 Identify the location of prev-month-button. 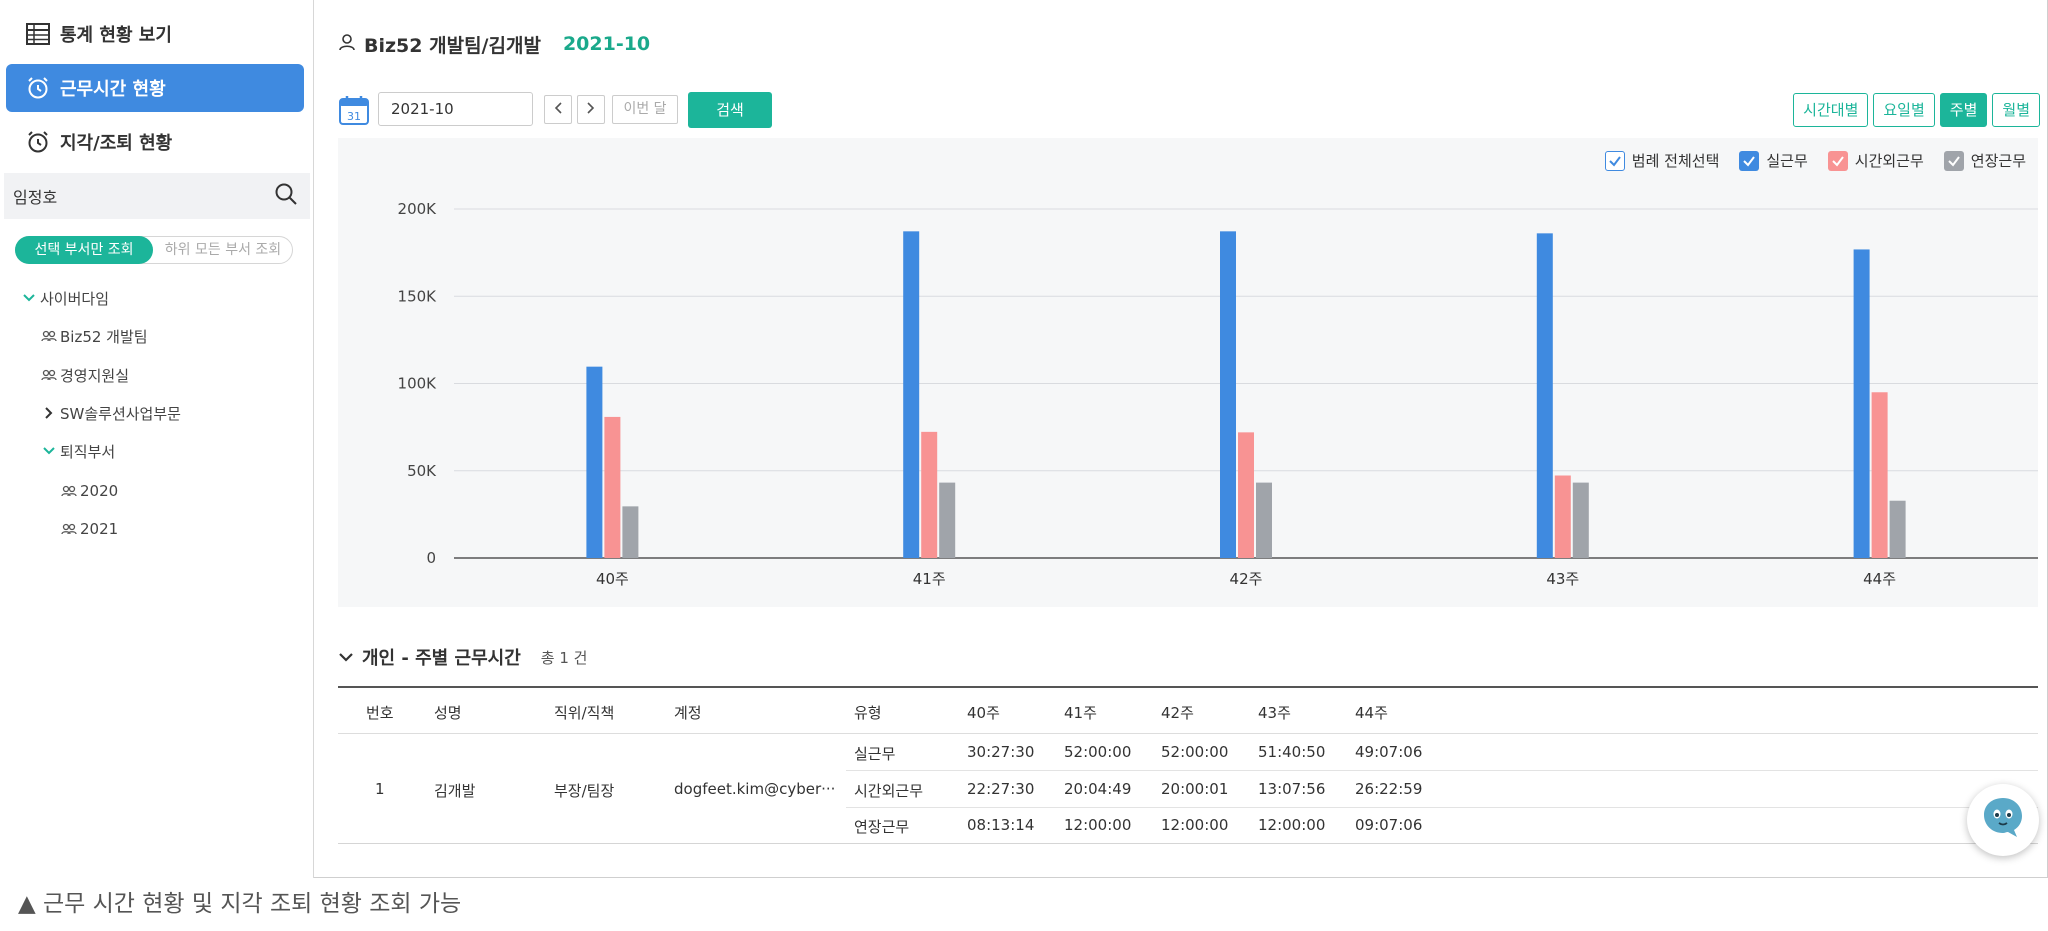
(558, 109).